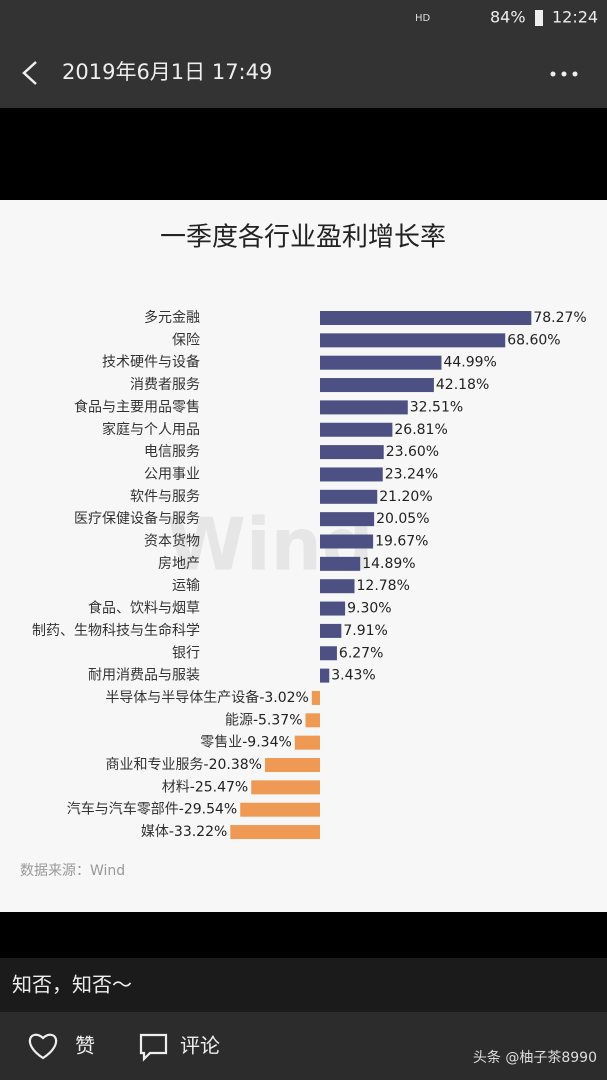 This screenshot has height=1080, width=607. What do you see at coordinates (43, 1046) in the screenshot?
I see `like-icon` at bounding box center [43, 1046].